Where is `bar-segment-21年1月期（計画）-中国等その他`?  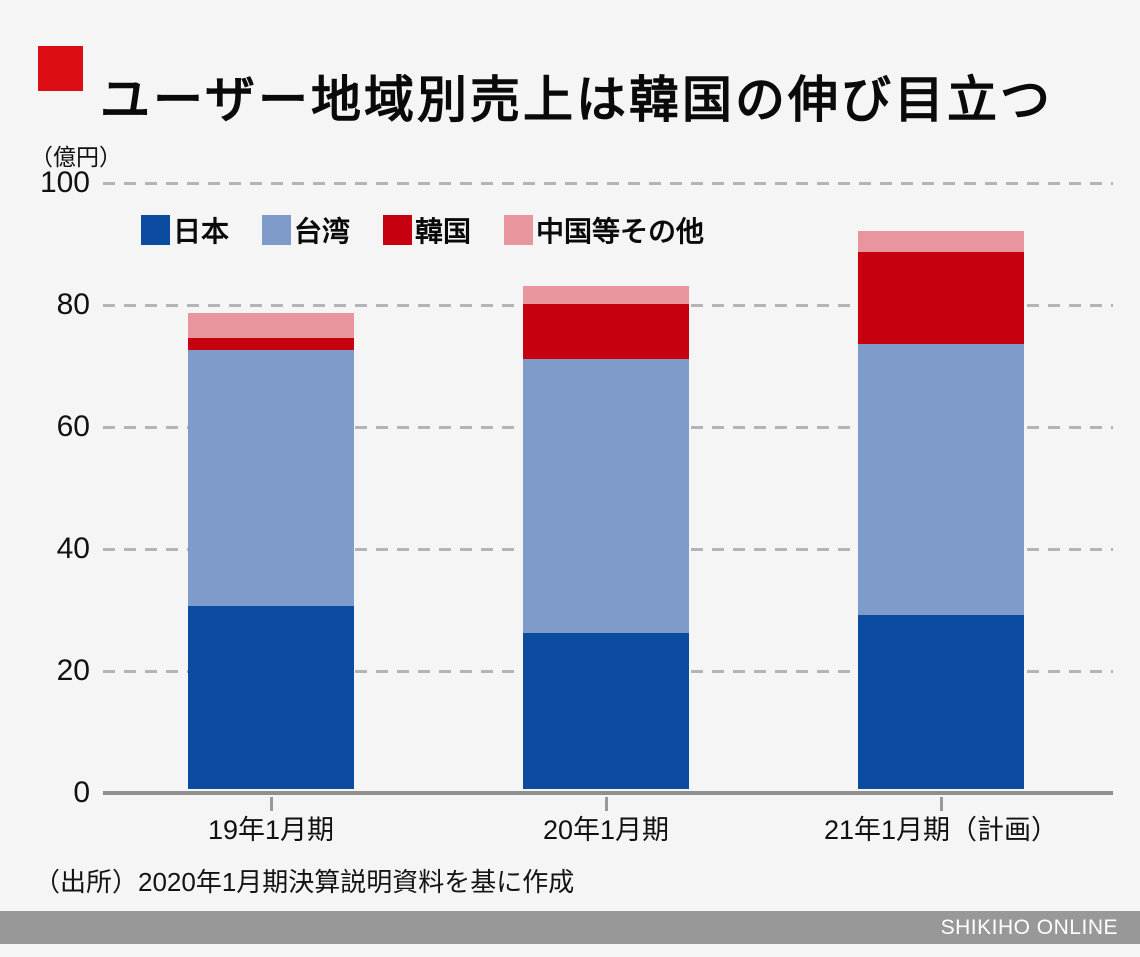
bar-segment-21年1月期（計画）-中国等その他 is located at coordinates (941, 241).